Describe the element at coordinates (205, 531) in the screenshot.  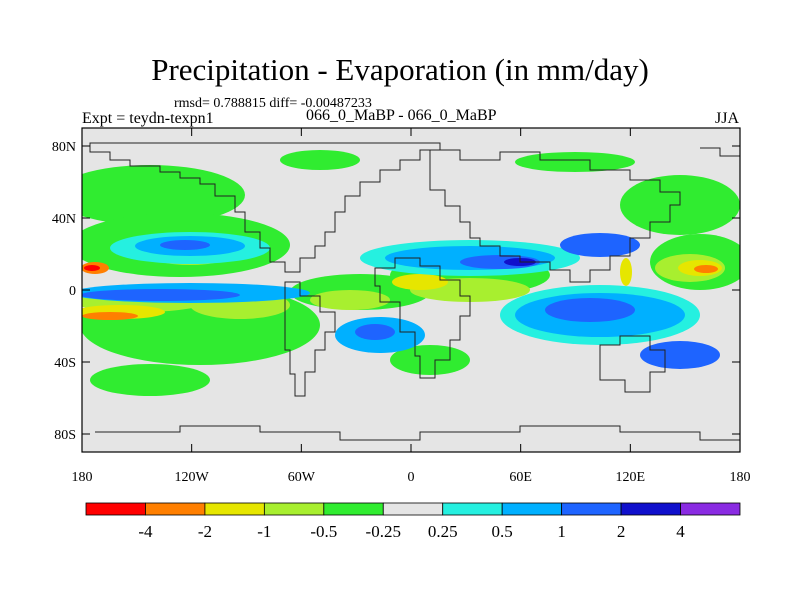
I see `colorbar-label: -2` at that location.